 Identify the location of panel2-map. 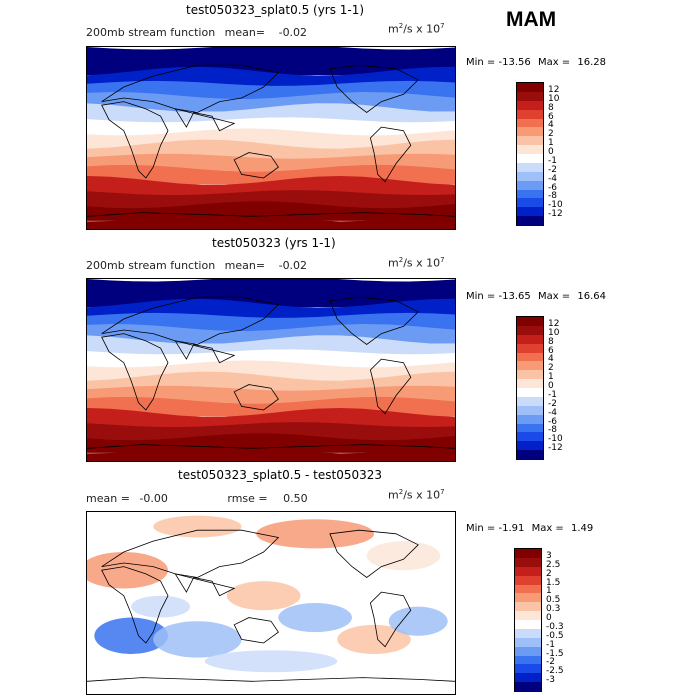
(271, 370).